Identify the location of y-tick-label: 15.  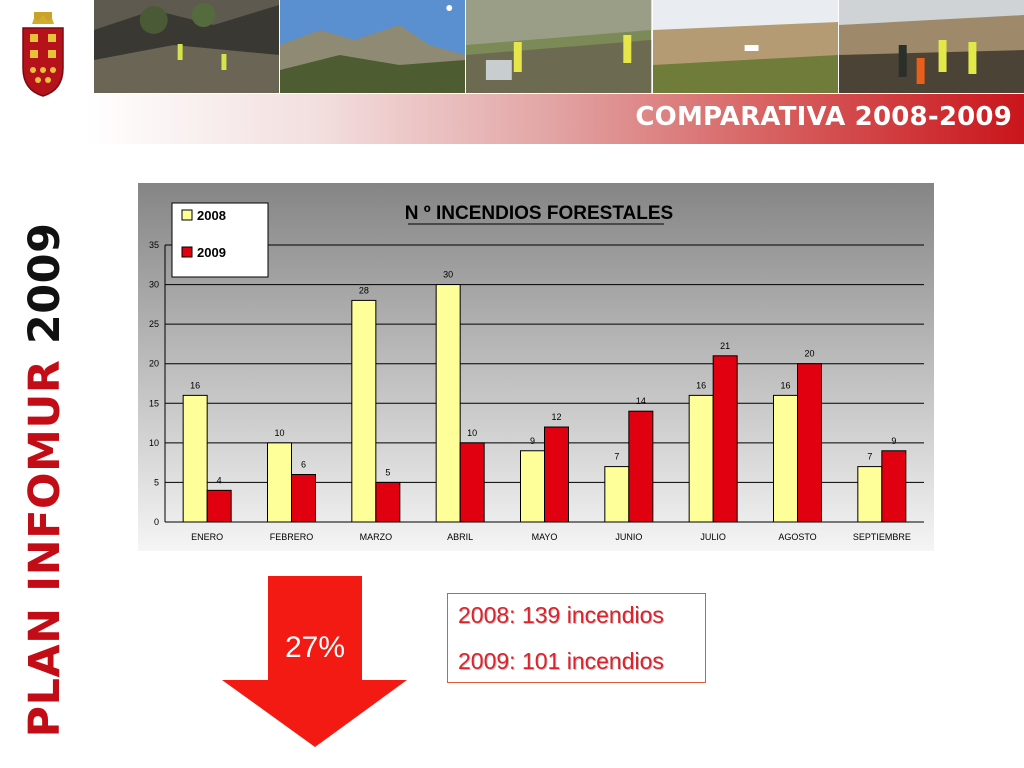
(154, 403).